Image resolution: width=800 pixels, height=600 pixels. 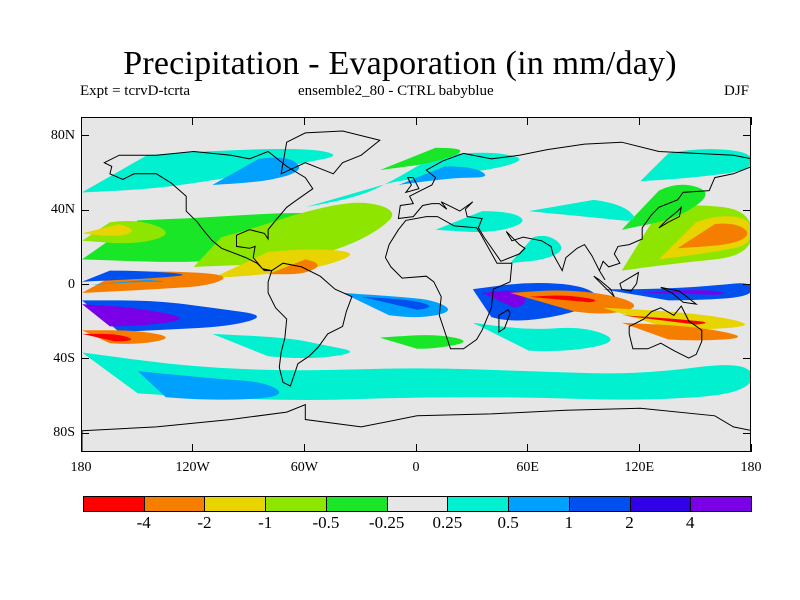 I want to click on north-atlantic-cyan, so click(x=412, y=180).